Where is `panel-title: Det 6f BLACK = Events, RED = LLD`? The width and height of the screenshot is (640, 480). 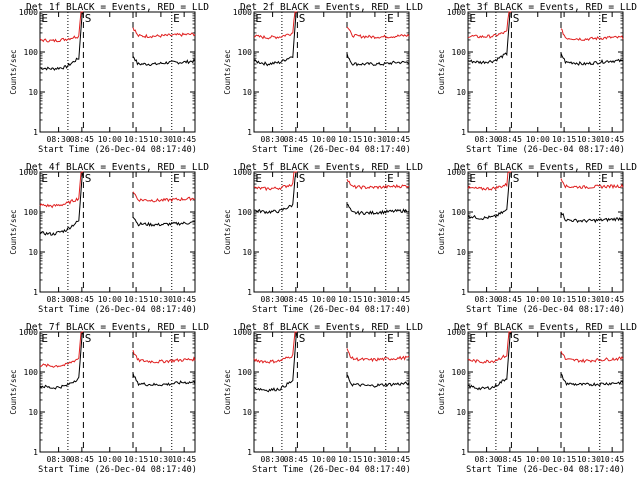 panel-title: Det 6f BLACK = Events, RED = LLD is located at coordinates (545, 167).